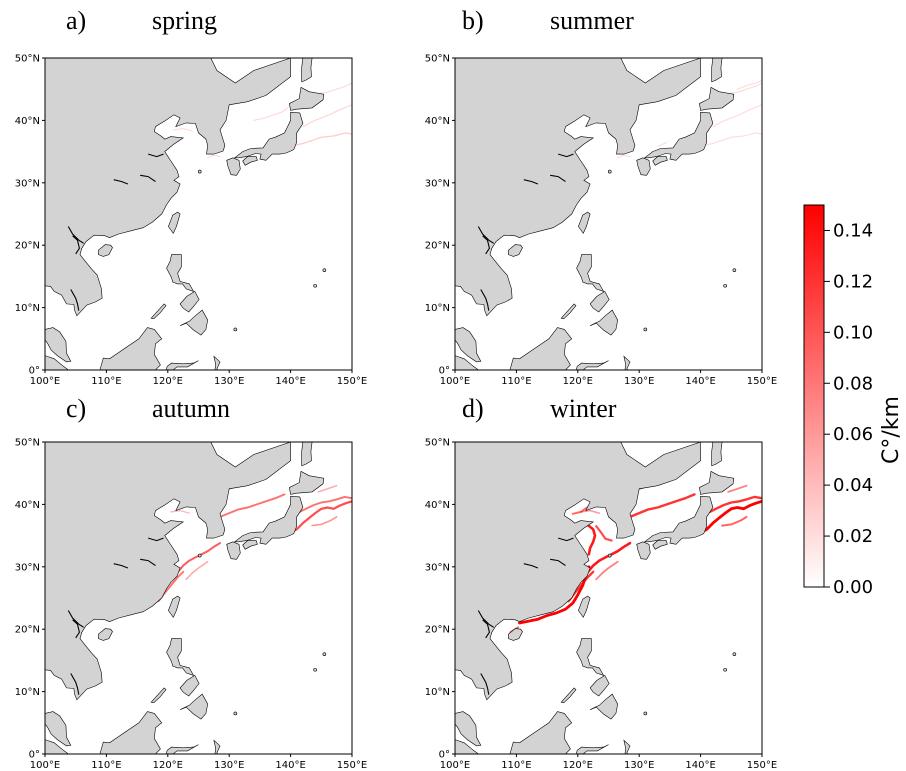 Image resolution: width=906 pixels, height=771 pixels. What do you see at coordinates (891, 430) in the screenshot?
I see `colorbar-label: C°/km` at bounding box center [891, 430].